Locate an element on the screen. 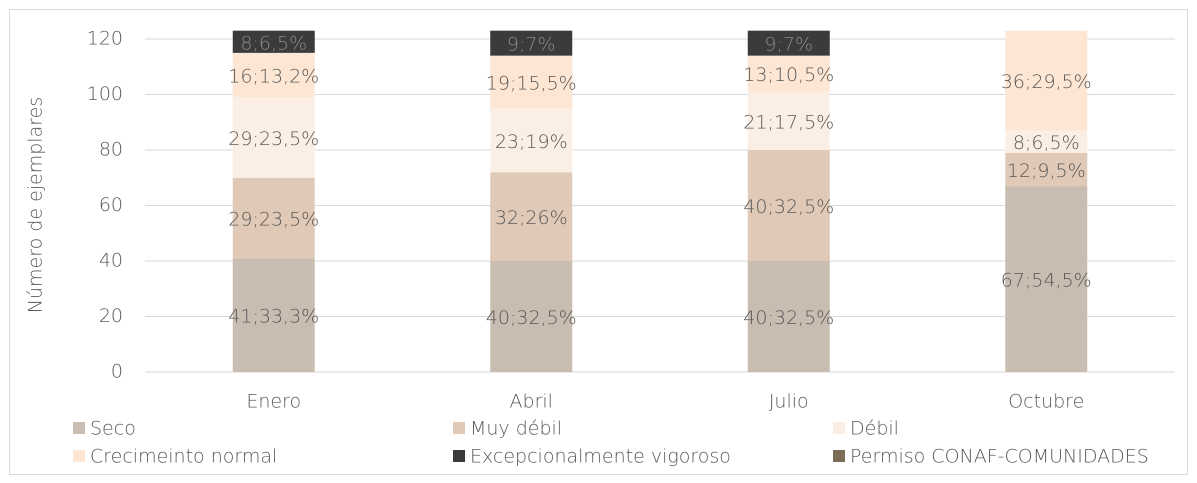 The image size is (1197, 483). x-tick-label: Octubre is located at coordinates (1046, 402).